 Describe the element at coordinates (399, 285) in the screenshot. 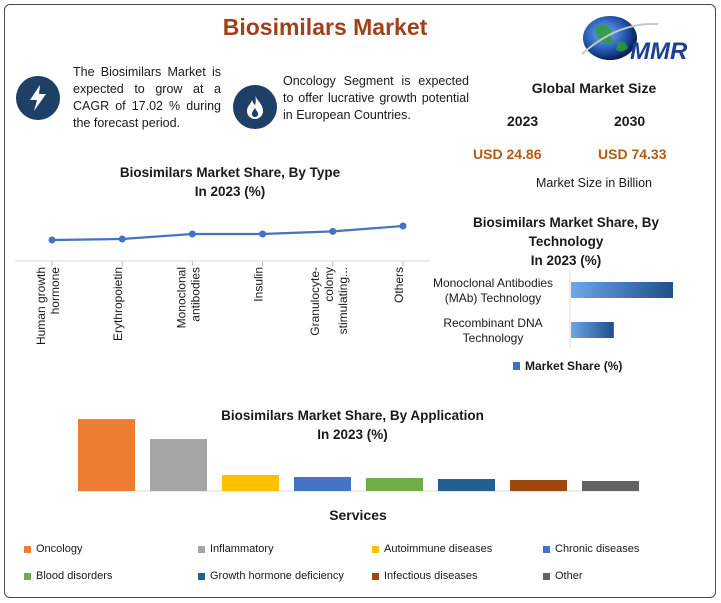

I see `type-tick-label: Others` at that location.